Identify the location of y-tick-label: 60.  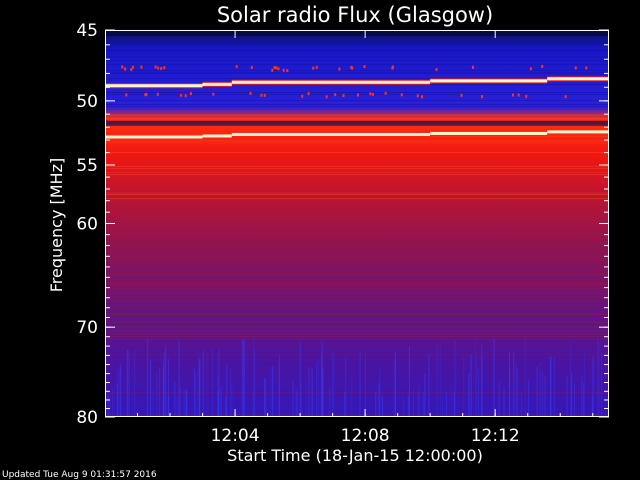
(87, 225).